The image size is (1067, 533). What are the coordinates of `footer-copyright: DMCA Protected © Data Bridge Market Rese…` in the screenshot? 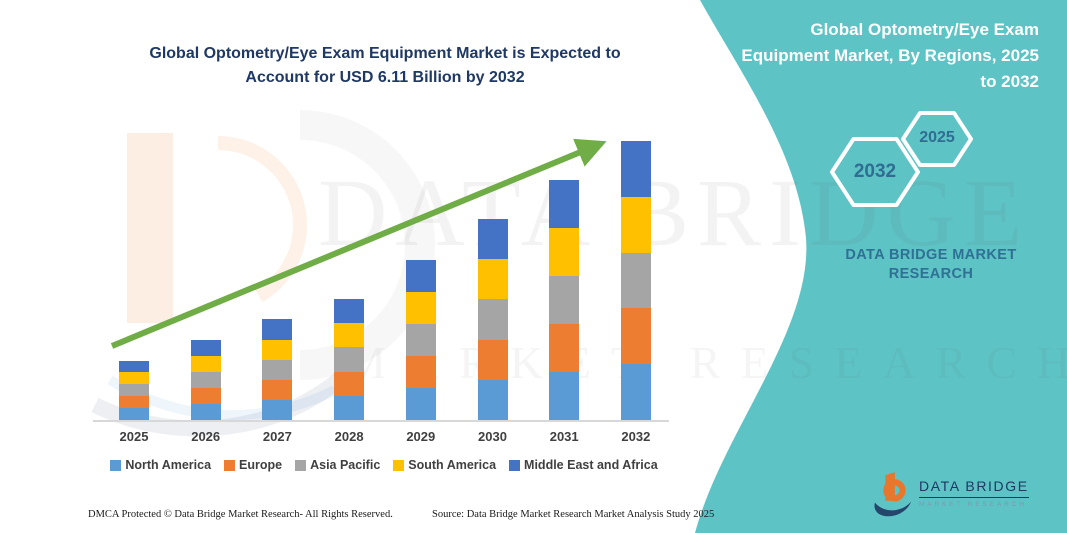 It's located at (240, 514).